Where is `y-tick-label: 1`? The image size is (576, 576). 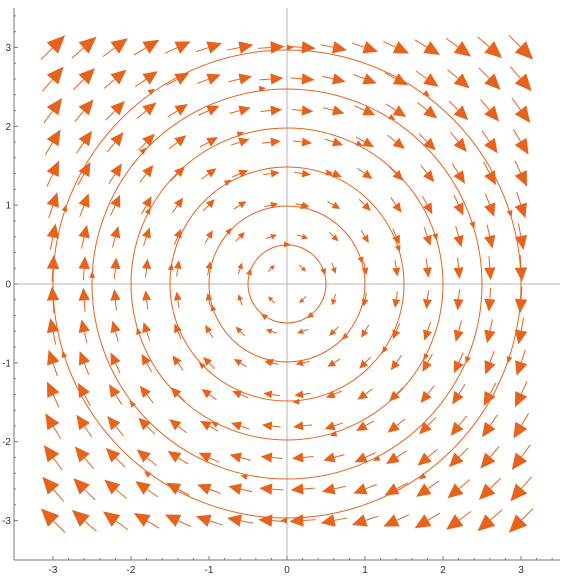 y-tick-label: 1 is located at coordinates (8, 206).